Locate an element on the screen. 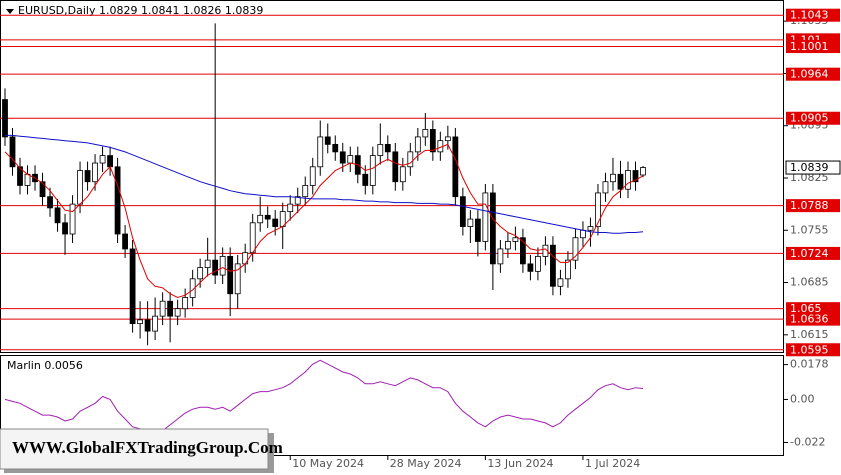 The height and width of the screenshot is (475, 841). level-label: 1.1043 is located at coordinates (809, 15).